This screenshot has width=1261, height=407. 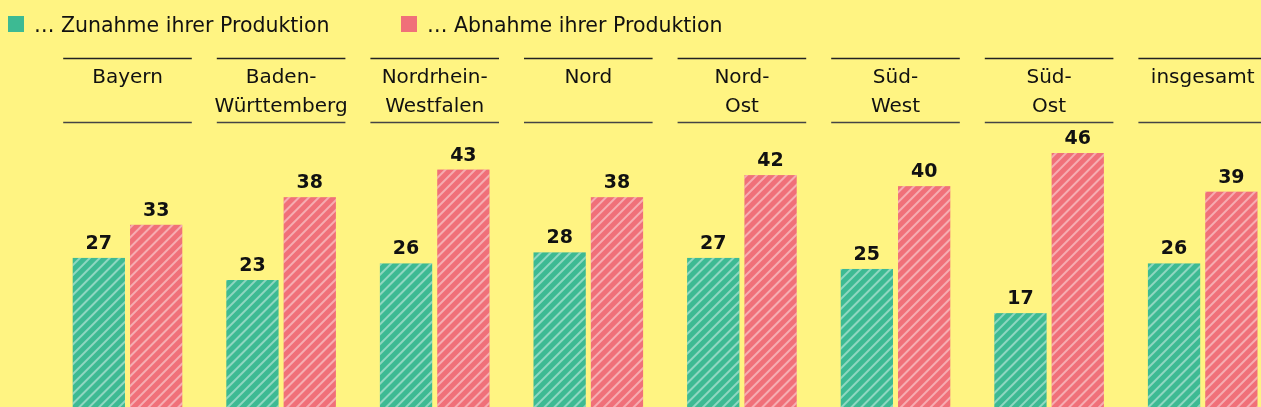 What do you see at coordinates (924, 170) in the screenshot?
I see `data-label: 40` at bounding box center [924, 170].